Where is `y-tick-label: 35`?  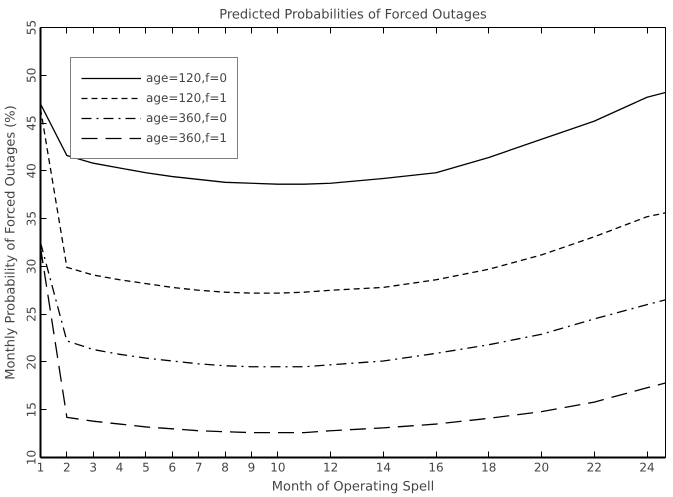 y-tick-label: 35 is located at coordinates (31, 218).